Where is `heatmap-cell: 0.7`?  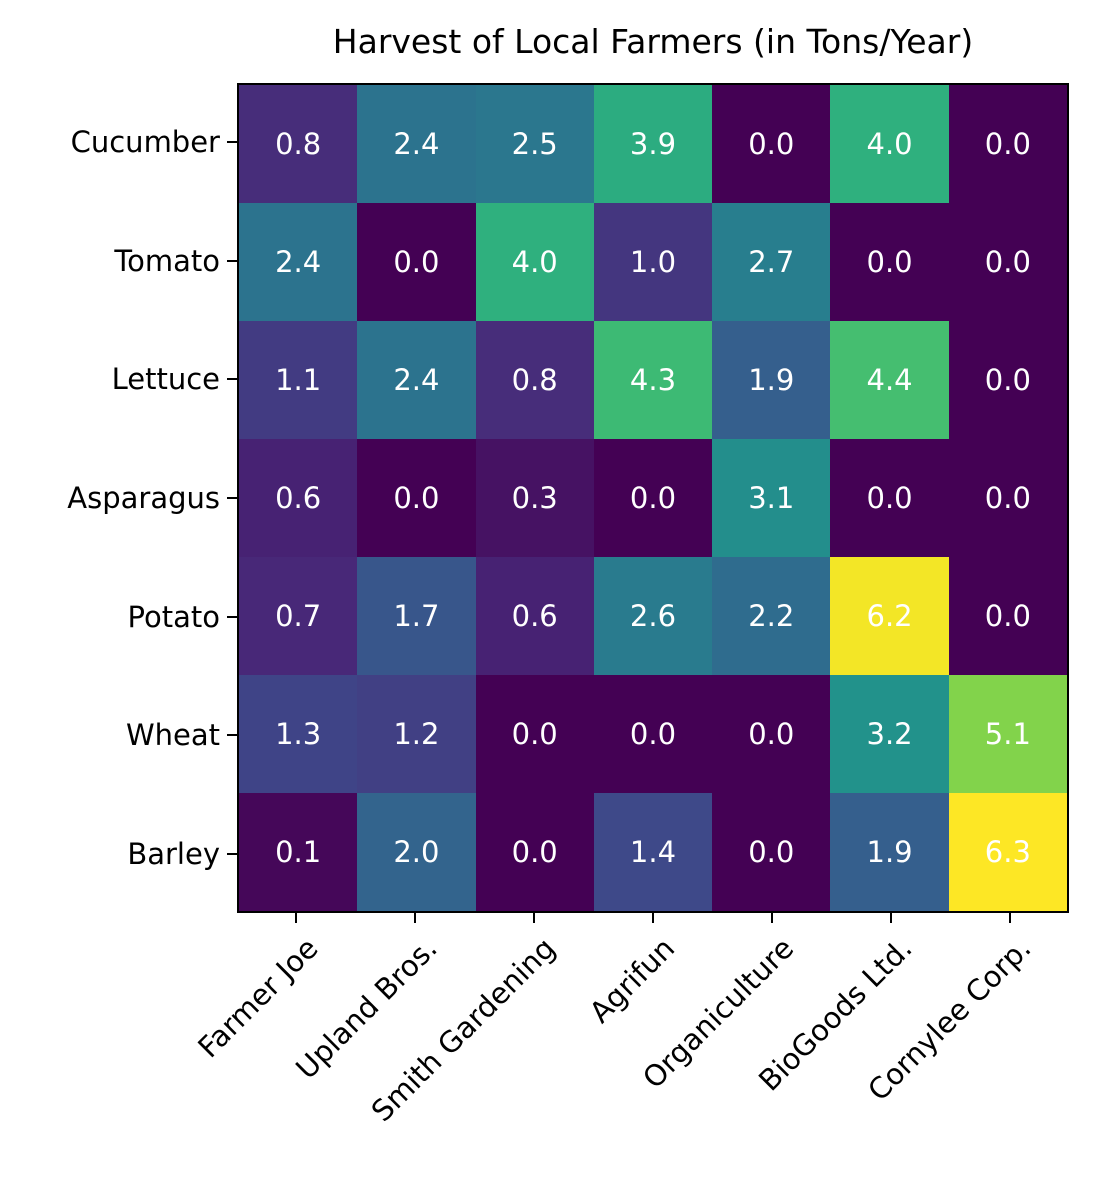 heatmap-cell: 0.7 is located at coordinates (298, 616).